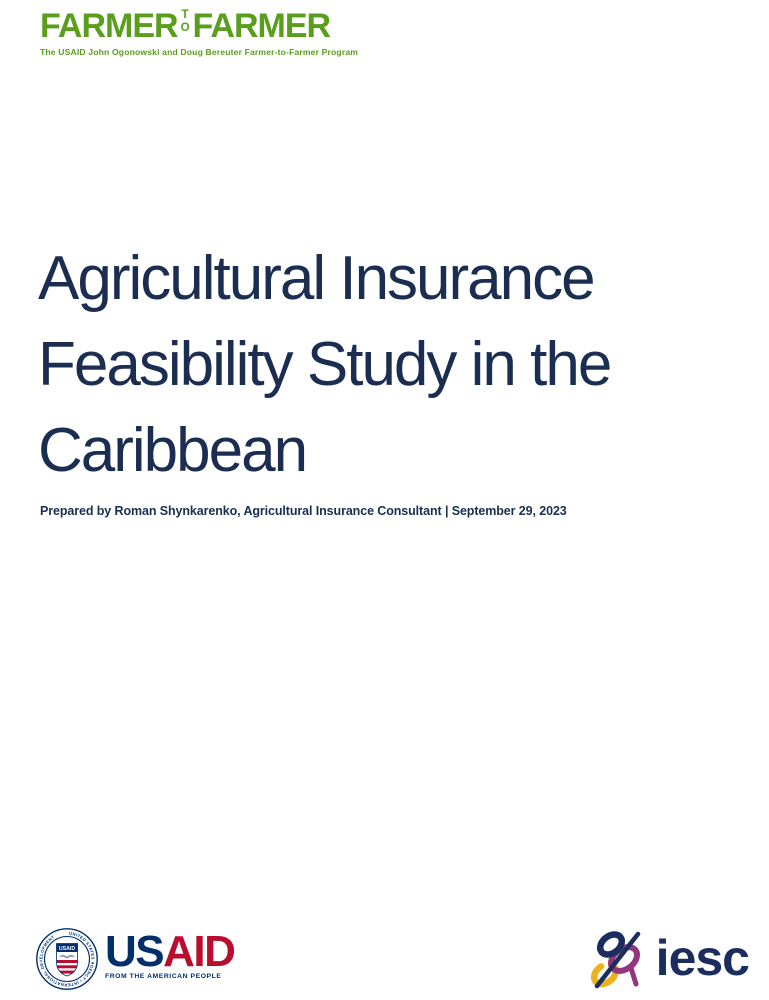 This screenshot has width=769, height=1000. What do you see at coordinates (135, 951) in the screenshot?
I see `usaid-word-us: US` at bounding box center [135, 951].